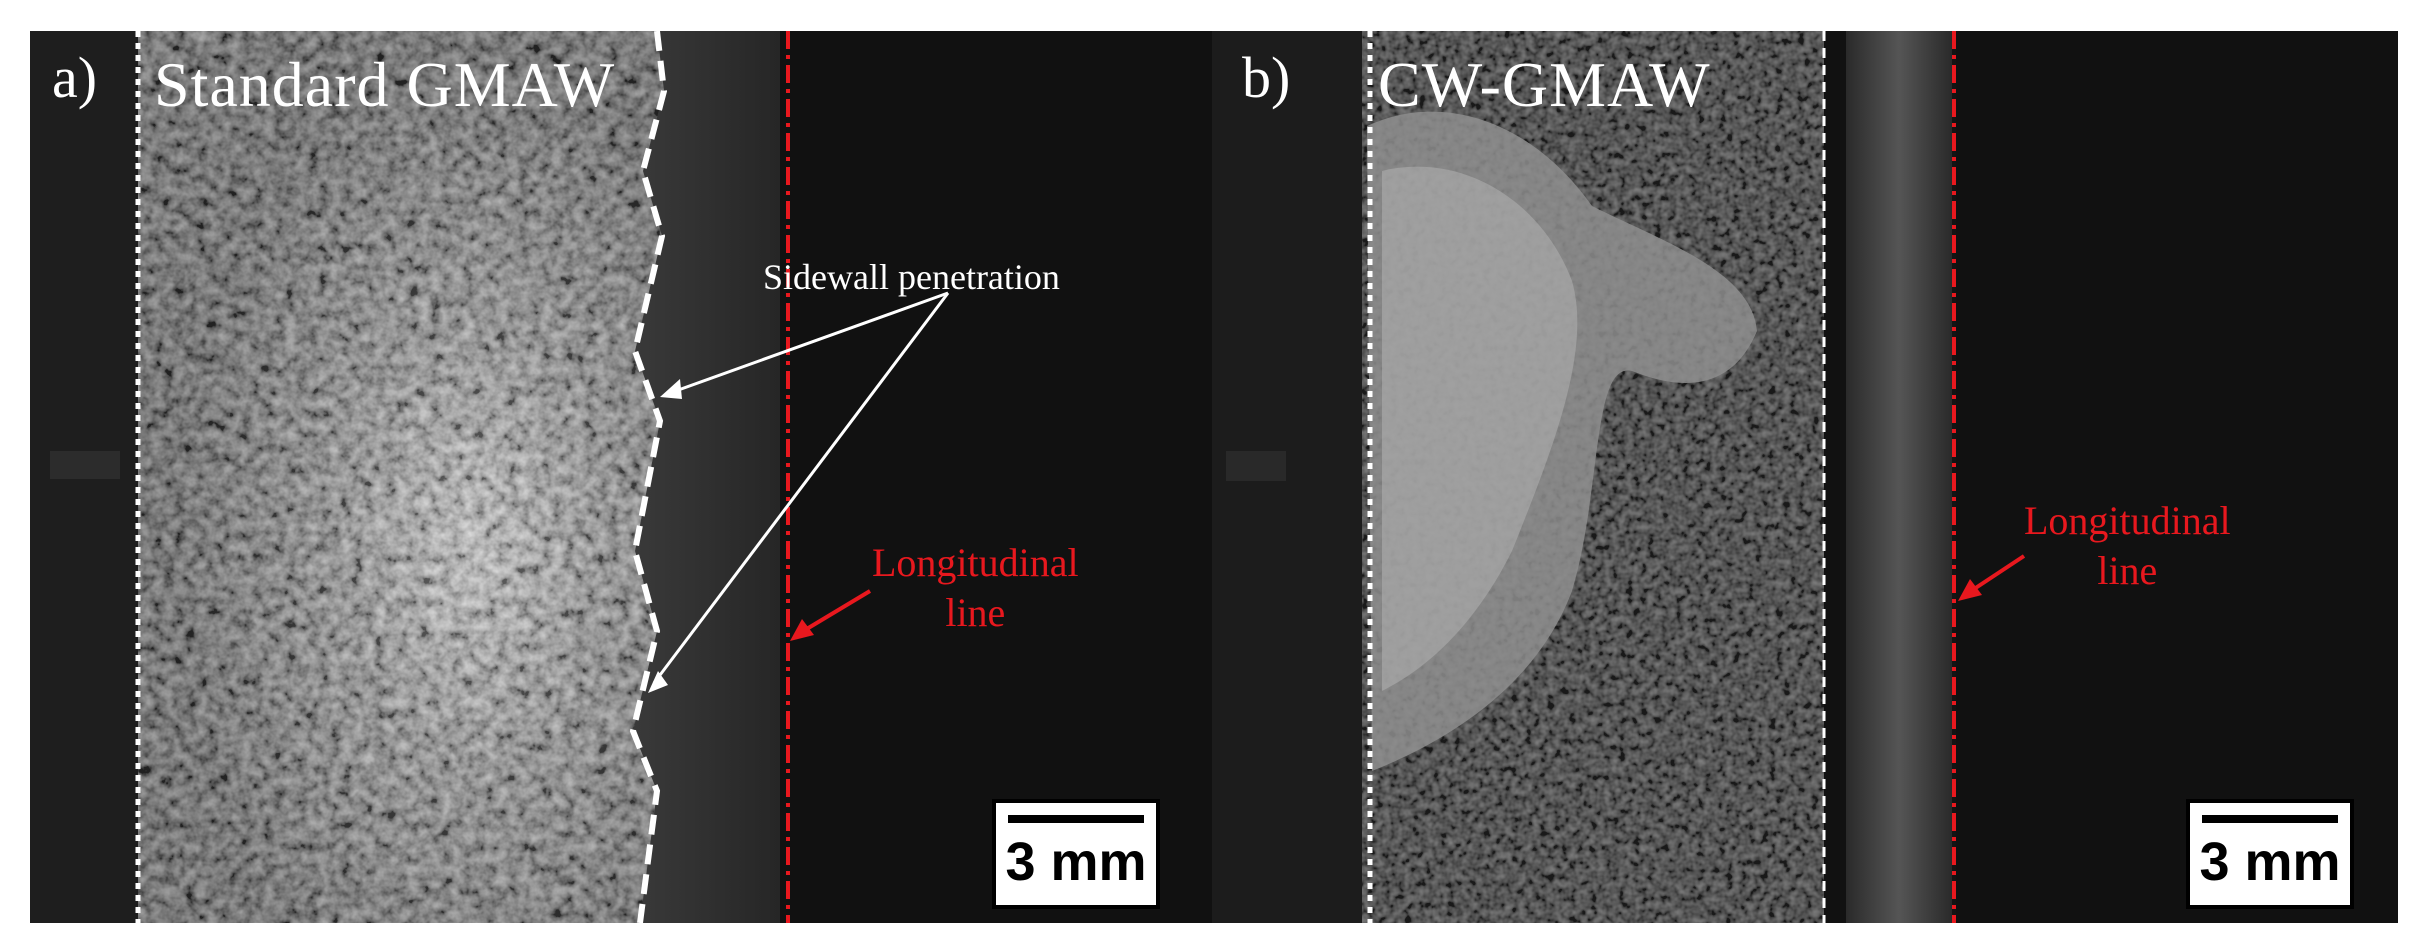  What do you see at coordinates (2127, 570) in the screenshot?
I see `longitudinal-line-label-b-line2: line` at bounding box center [2127, 570].